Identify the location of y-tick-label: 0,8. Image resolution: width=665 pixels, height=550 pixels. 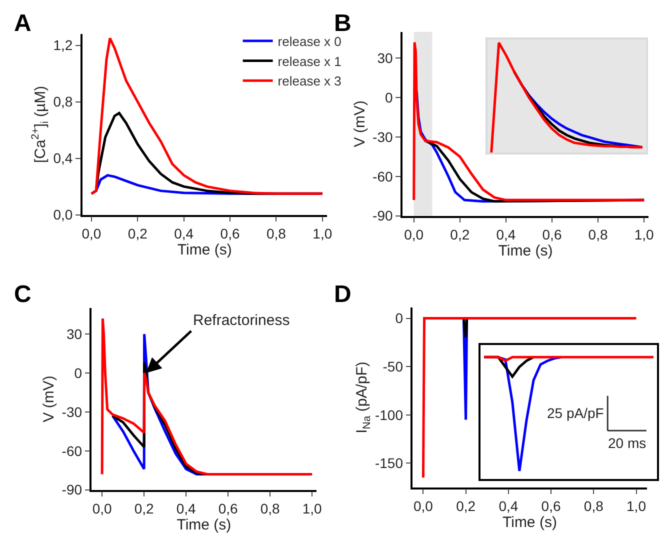
(63, 102).